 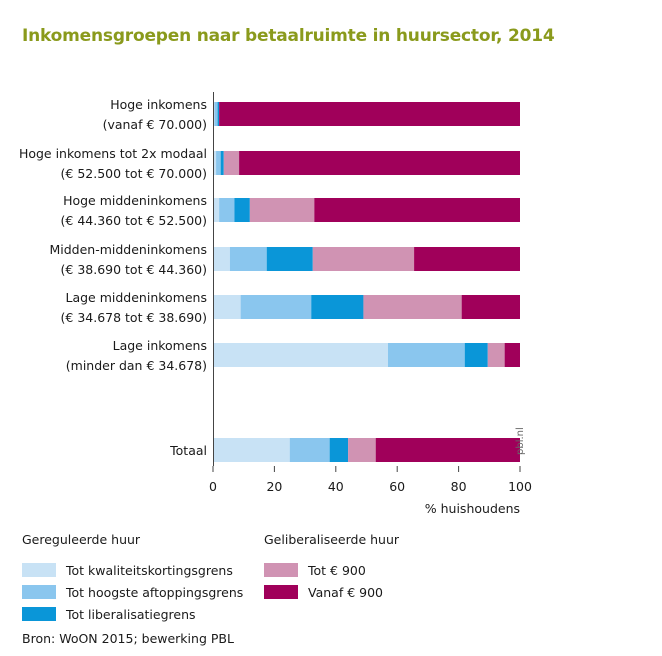 What do you see at coordinates (128, 638) in the screenshot?
I see `source-note: Bron: WoON 2015; bewerking PBL` at bounding box center [128, 638].